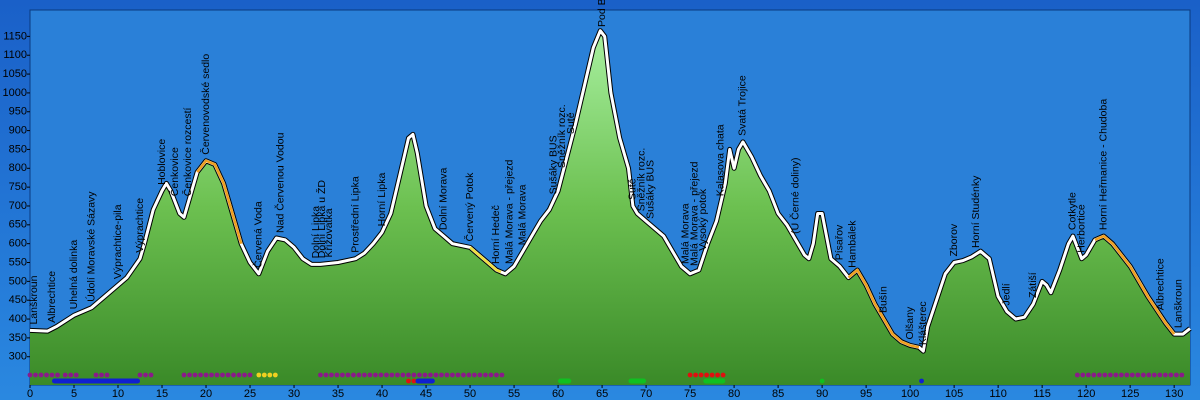 This screenshot has height=400, width=1200. I want to click on place-label: Horní Hedeč, so click(496, 234).